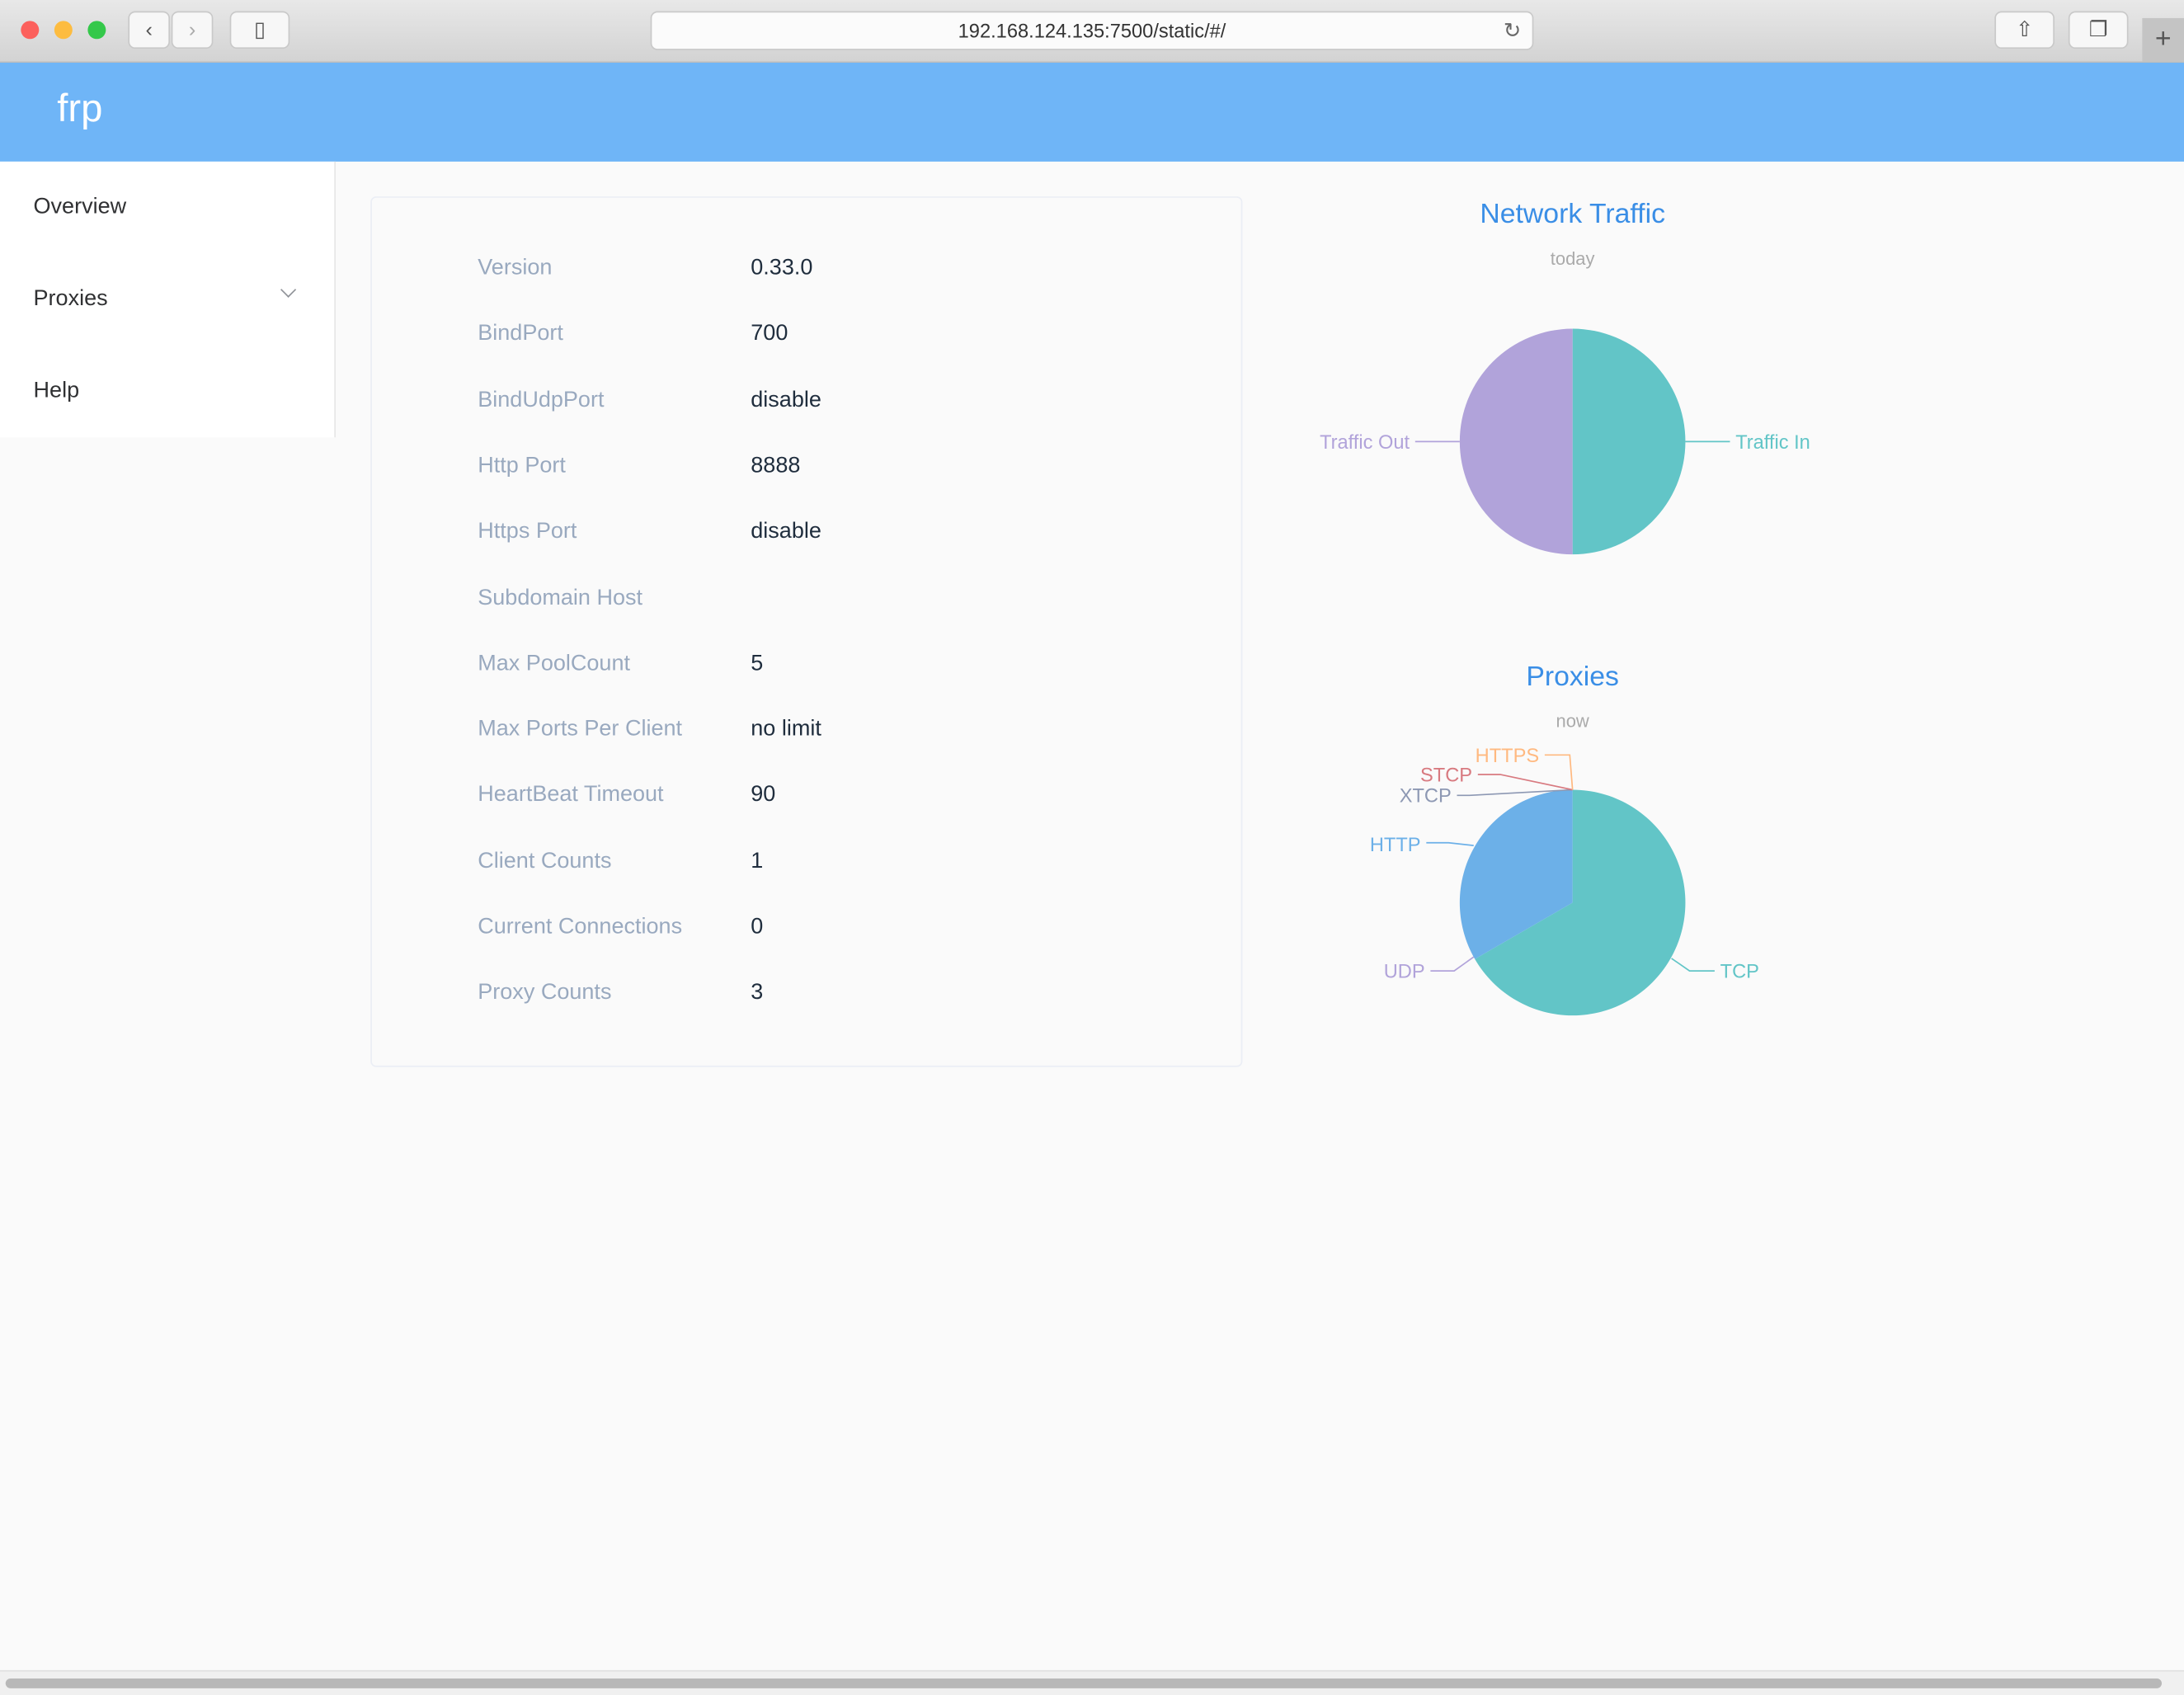  I want to click on sidebar-icon: ▯, so click(259, 30).